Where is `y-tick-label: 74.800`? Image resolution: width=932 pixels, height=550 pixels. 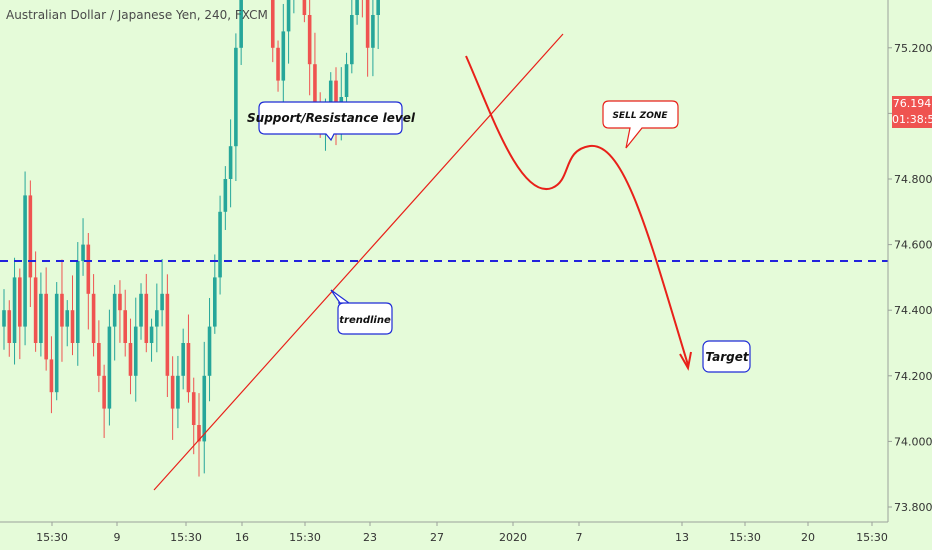 y-tick-label: 74.800 is located at coordinates (913, 179).